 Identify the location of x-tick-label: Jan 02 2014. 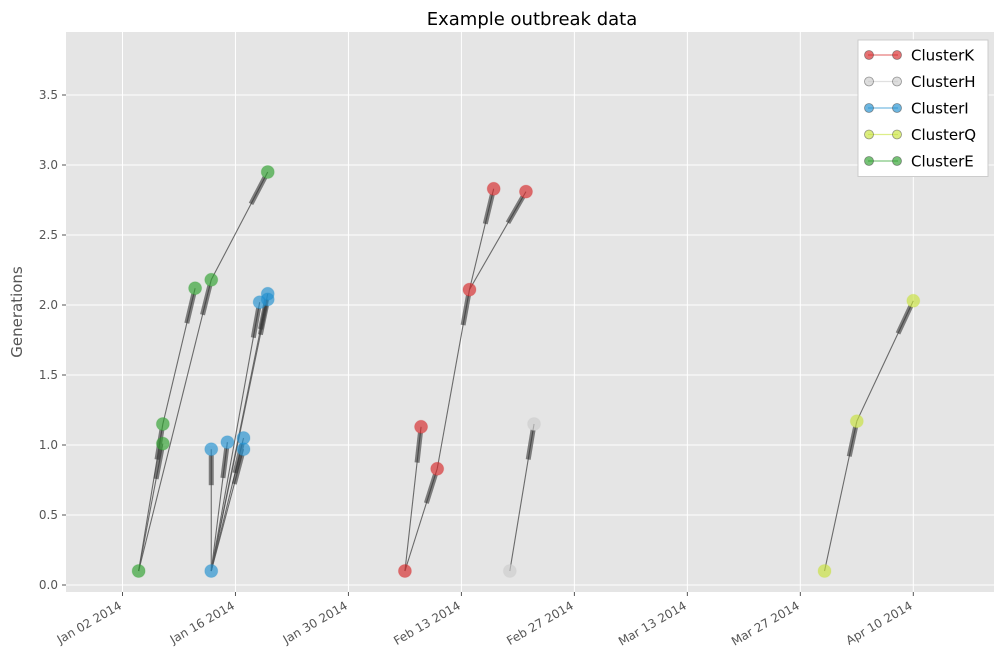
(89, 622).